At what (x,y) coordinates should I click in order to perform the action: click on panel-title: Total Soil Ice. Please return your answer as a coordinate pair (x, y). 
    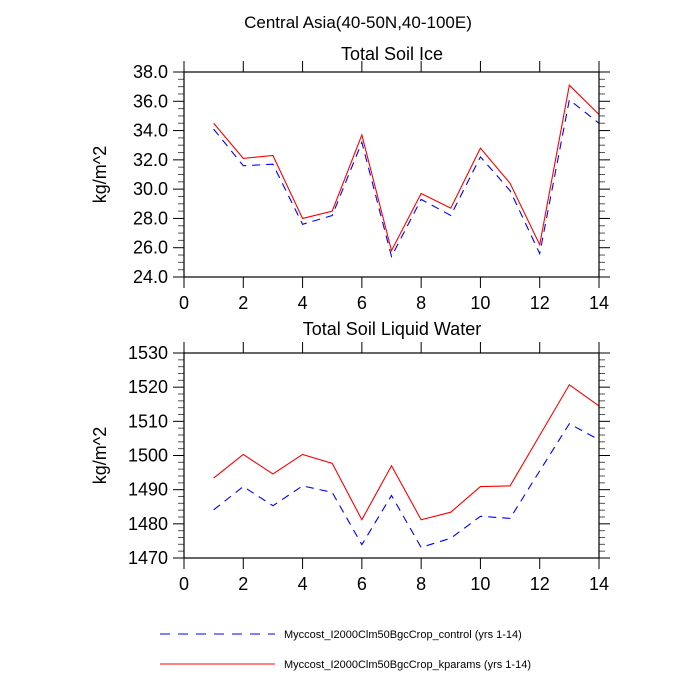
    Looking at the image, I should click on (392, 54).